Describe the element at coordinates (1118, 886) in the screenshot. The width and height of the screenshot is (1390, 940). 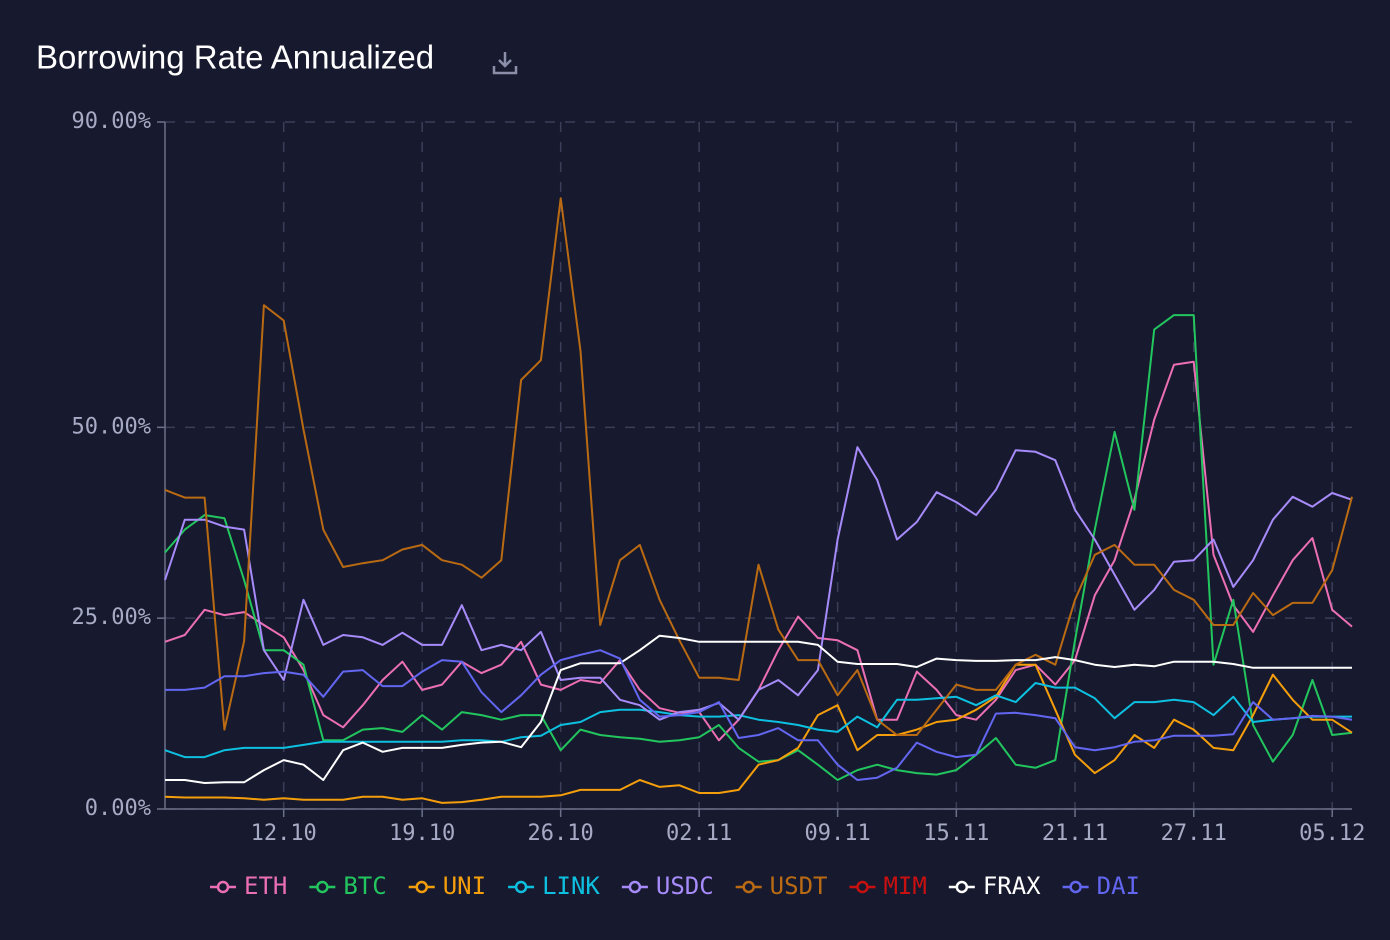
I see `legend-label: DAI` at that location.